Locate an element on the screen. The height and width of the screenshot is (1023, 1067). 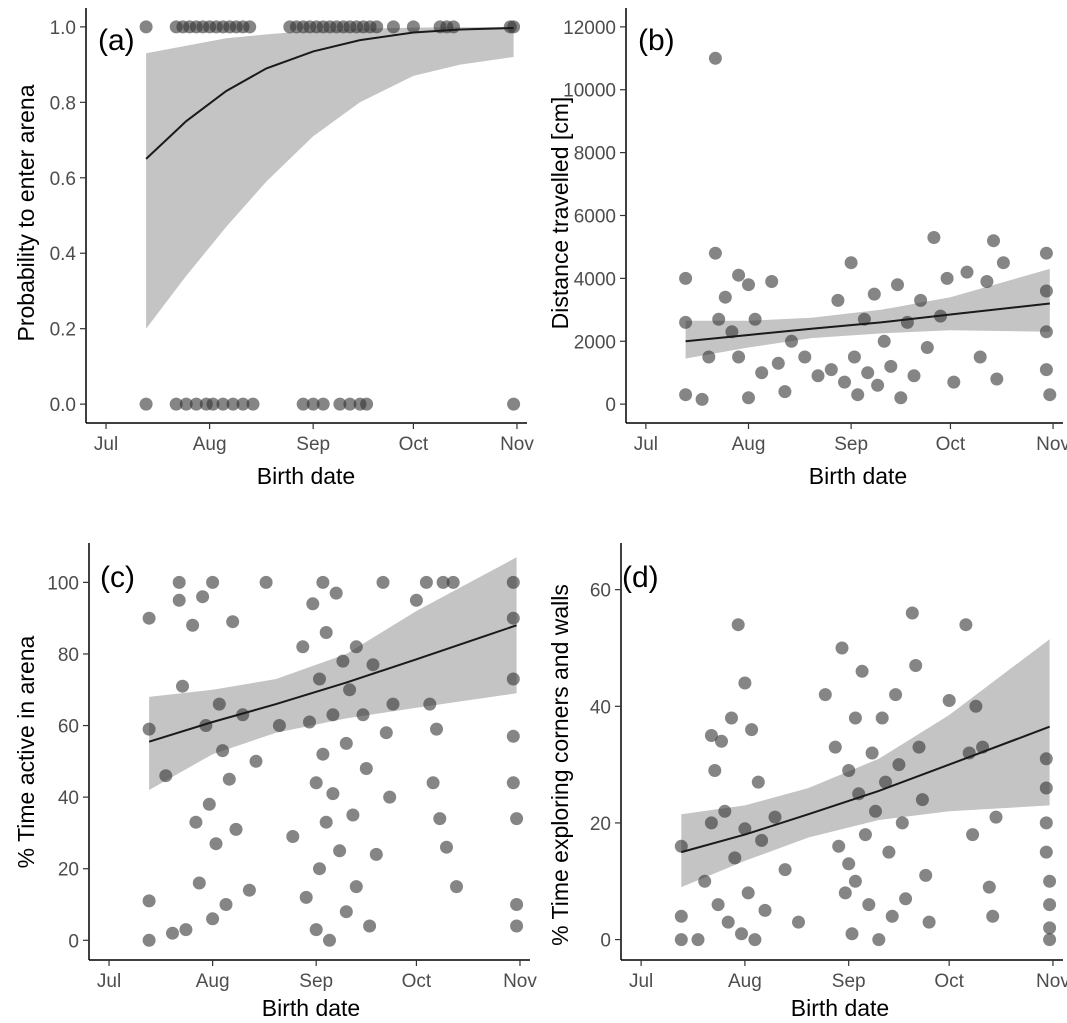
panel-a-x-axis-title: Birth date is located at coordinates (306, 476).